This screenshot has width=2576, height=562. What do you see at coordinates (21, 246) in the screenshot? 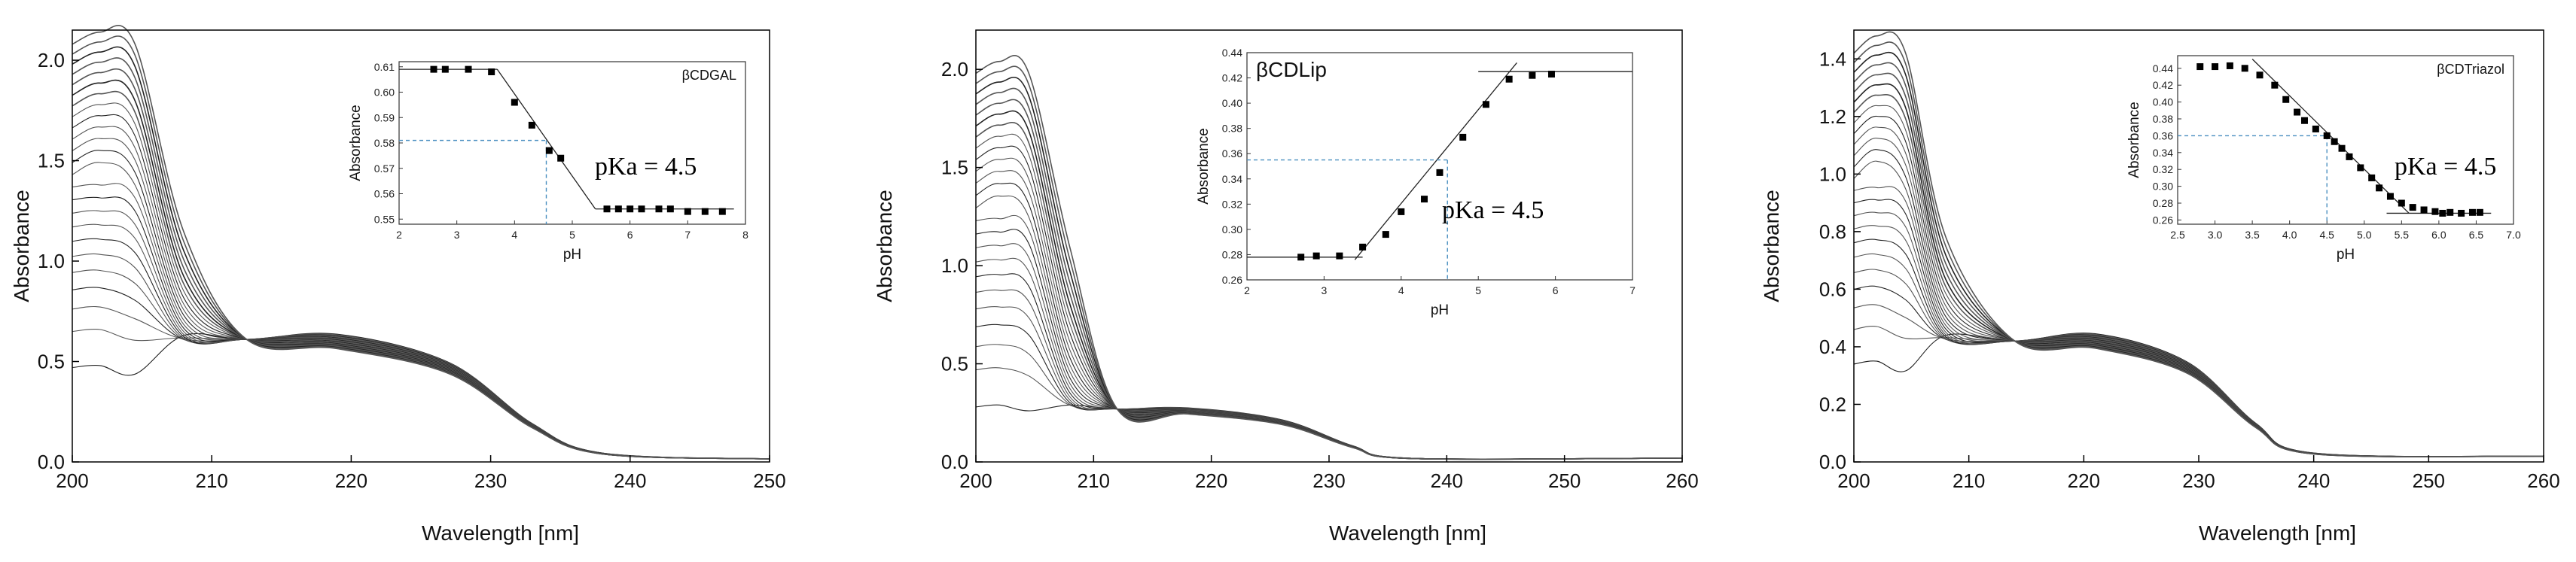
I see `y-axis-label-1: Absorbance` at bounding box center [21, 246].